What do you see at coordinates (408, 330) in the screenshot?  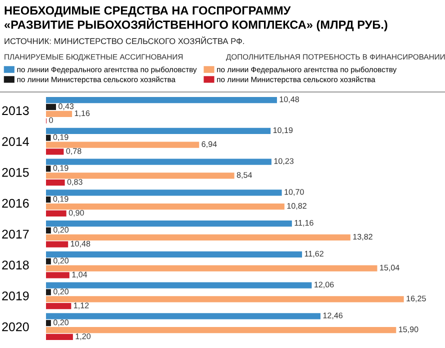 I see `data-label: 15,90` at bounding box center [408, 330].